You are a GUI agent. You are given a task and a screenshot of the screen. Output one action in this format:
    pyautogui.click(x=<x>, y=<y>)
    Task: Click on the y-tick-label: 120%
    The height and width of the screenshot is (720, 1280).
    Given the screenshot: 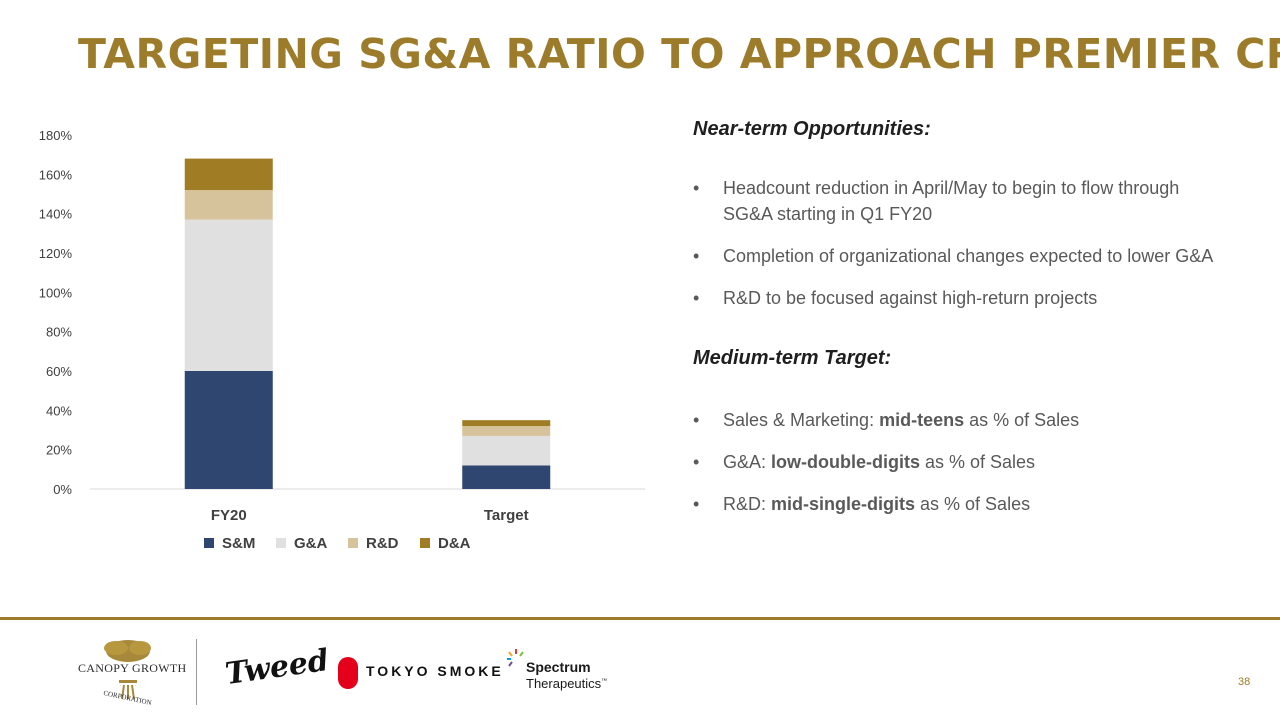 What is the action you would take?
    pyautogui.click(x=56, y=253)
    